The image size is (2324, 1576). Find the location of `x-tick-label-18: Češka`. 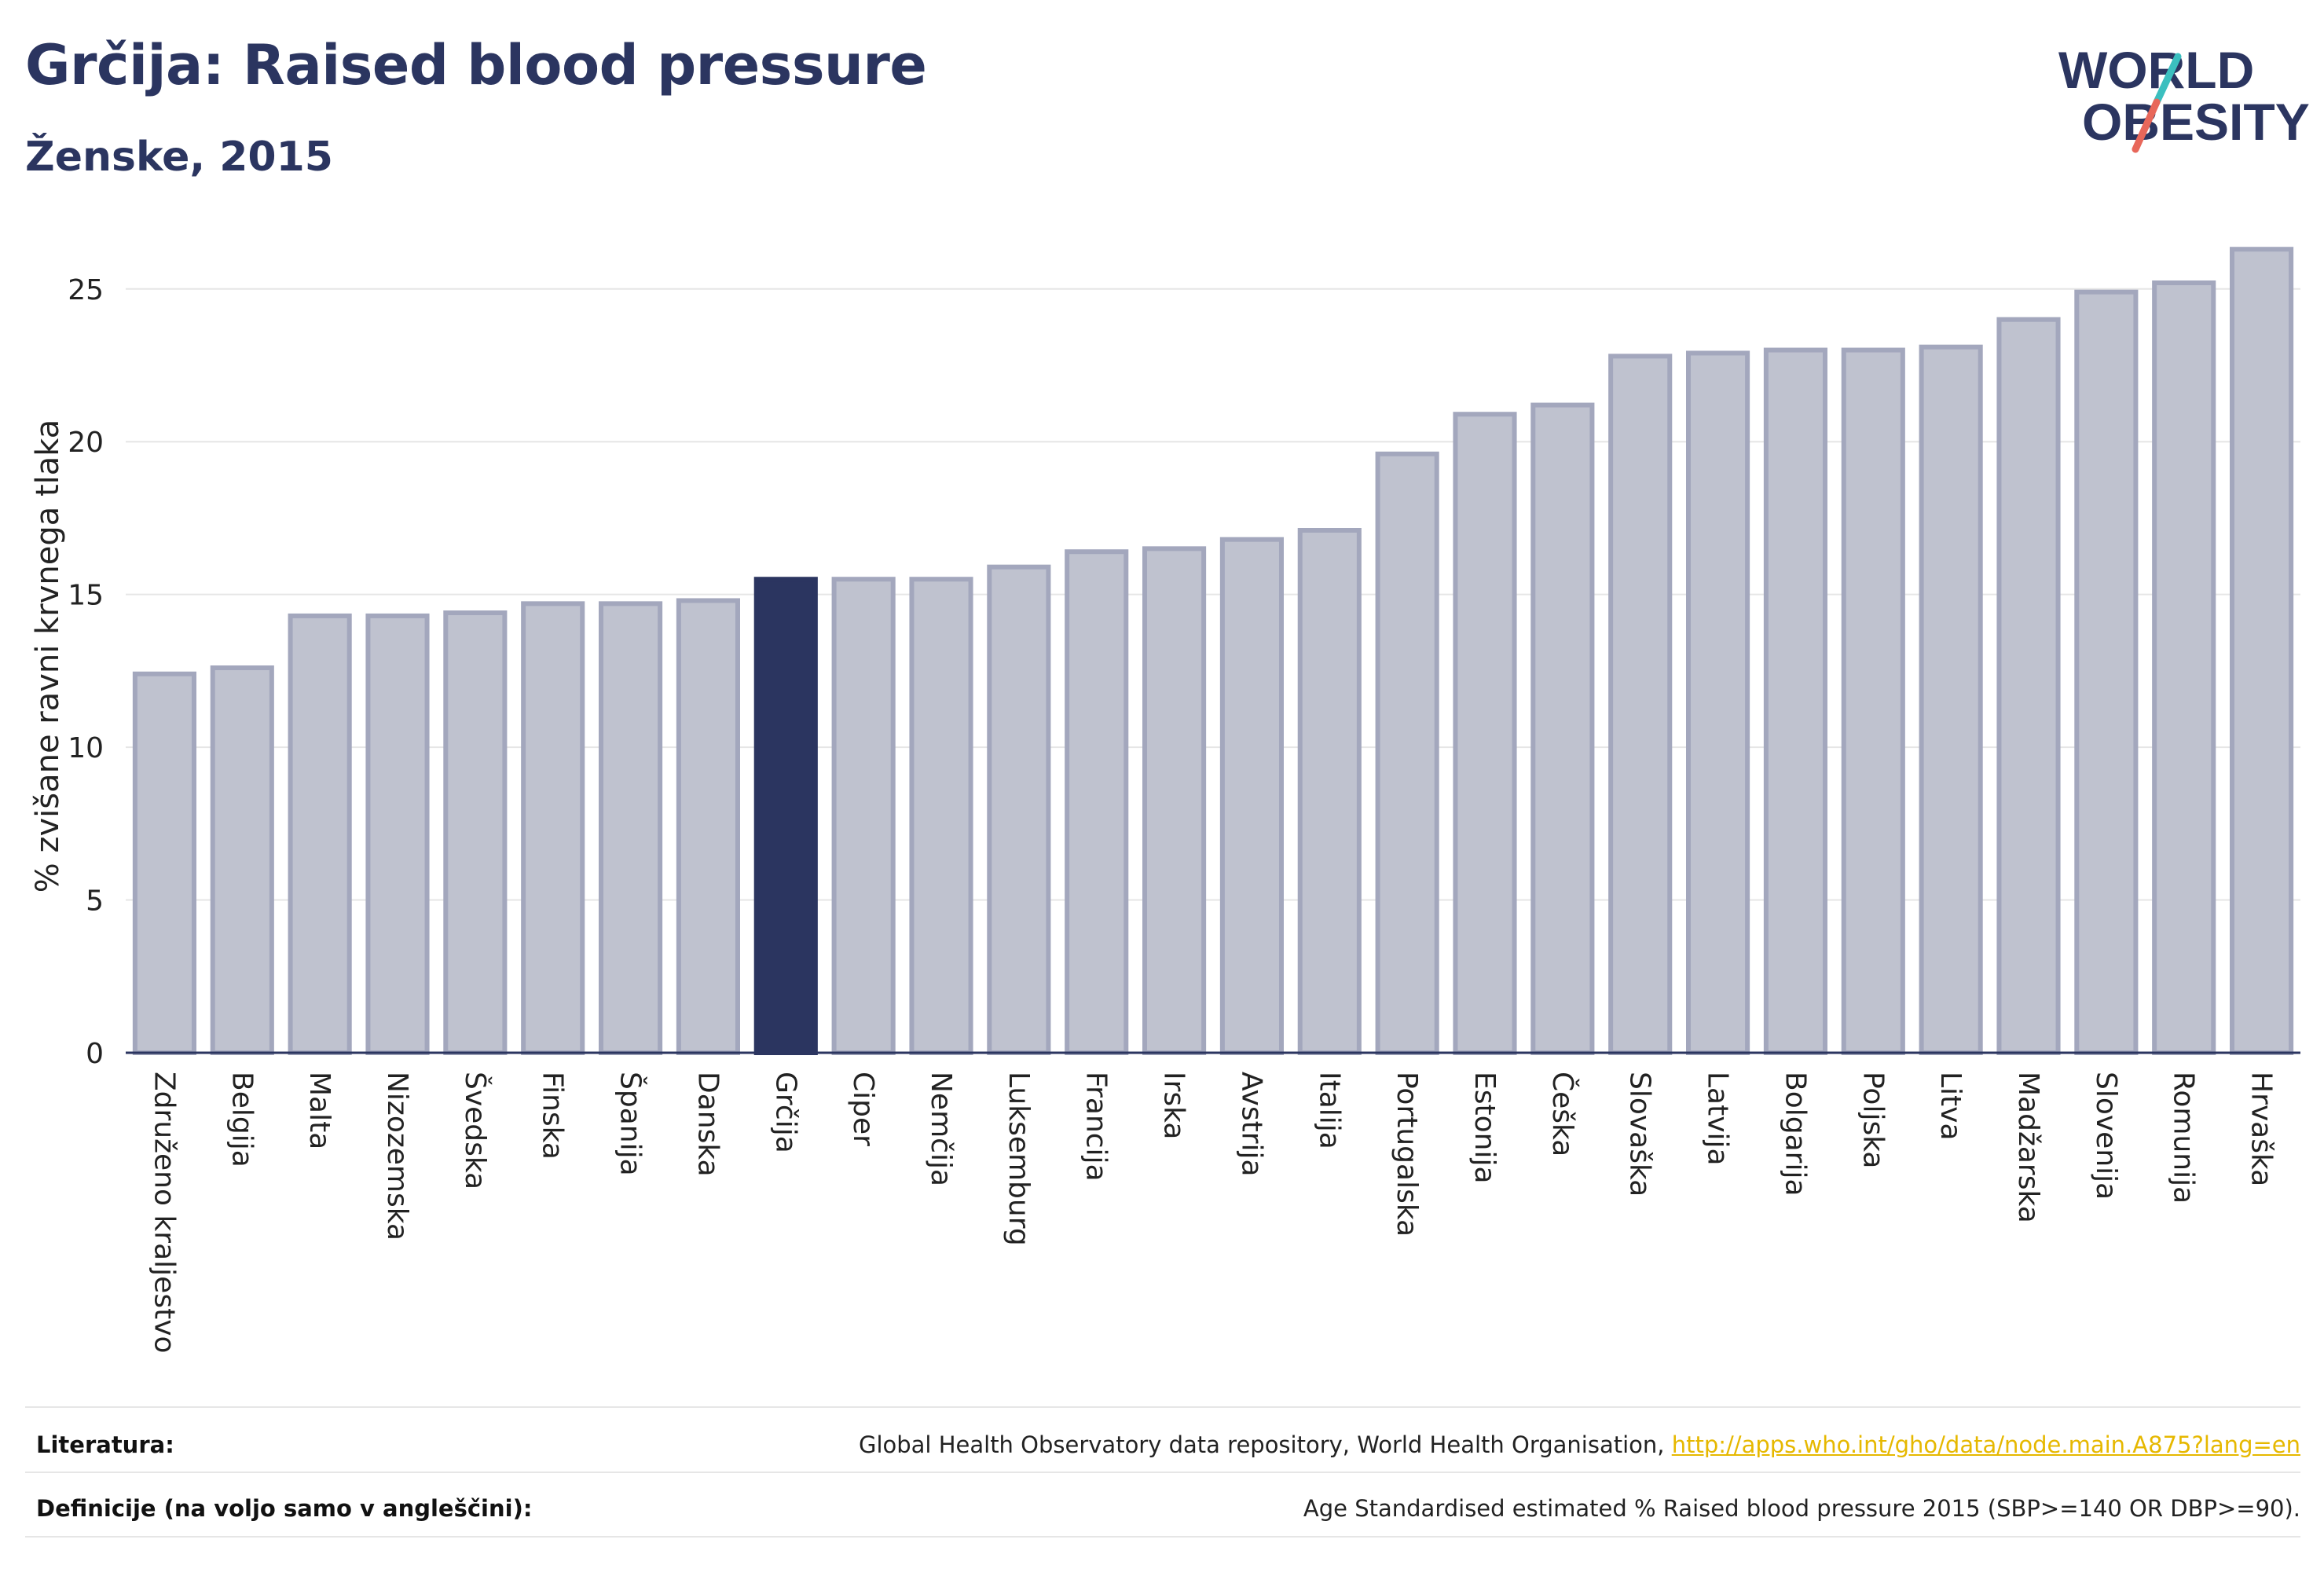

x-tick-label-18: Češka is located at coordinates (1562, 1114).